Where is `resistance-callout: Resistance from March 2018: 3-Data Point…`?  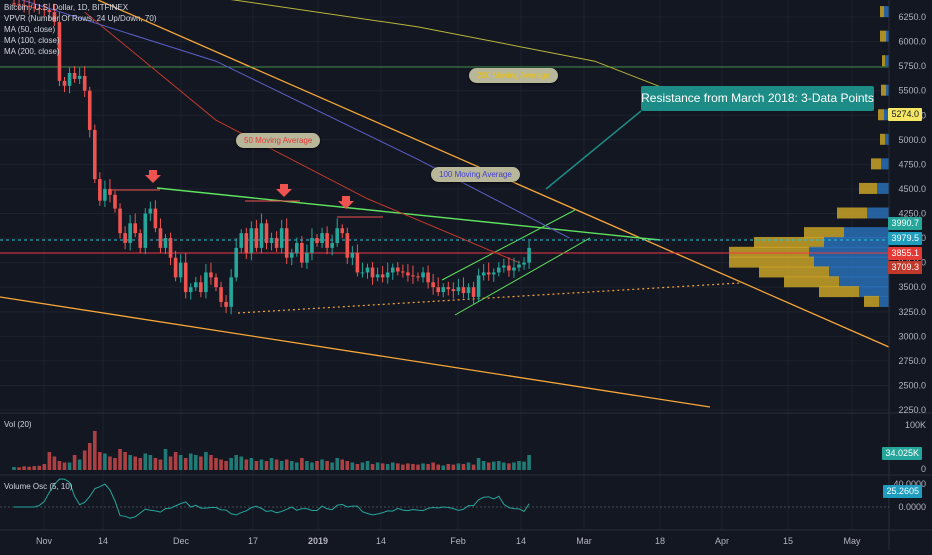 resistance-callout: Resistance from March 2018: 3-Data Point… is located at coordinates (757, 98).